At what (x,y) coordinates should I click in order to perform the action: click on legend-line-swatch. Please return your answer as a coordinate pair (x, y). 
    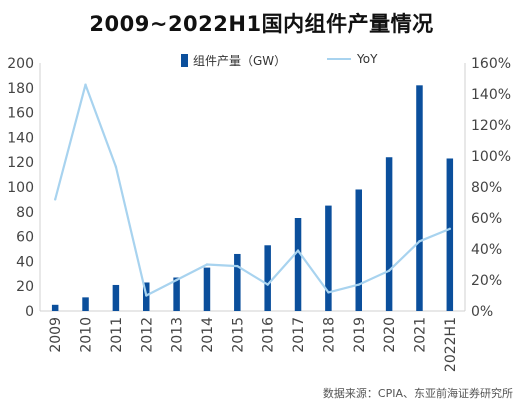
    Looking at the image, I should click on (339, 59).